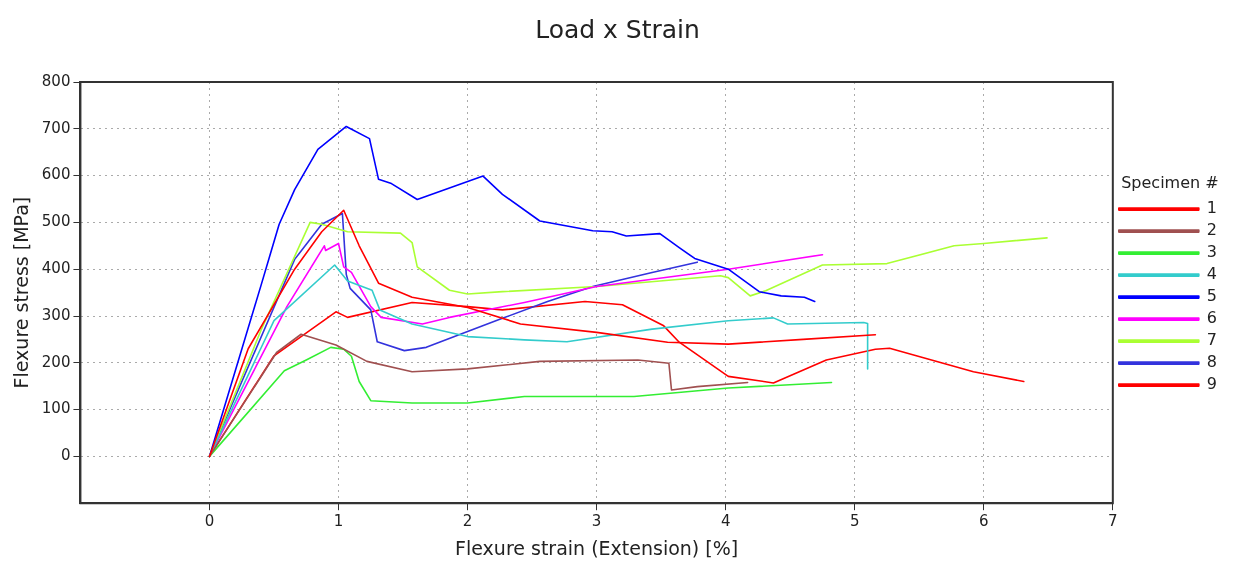 This screenshot has width=1241, height=569. Describe the element at coordinates (725, 521) in the screenshot. I see `x-tick-label: 4` at that location.